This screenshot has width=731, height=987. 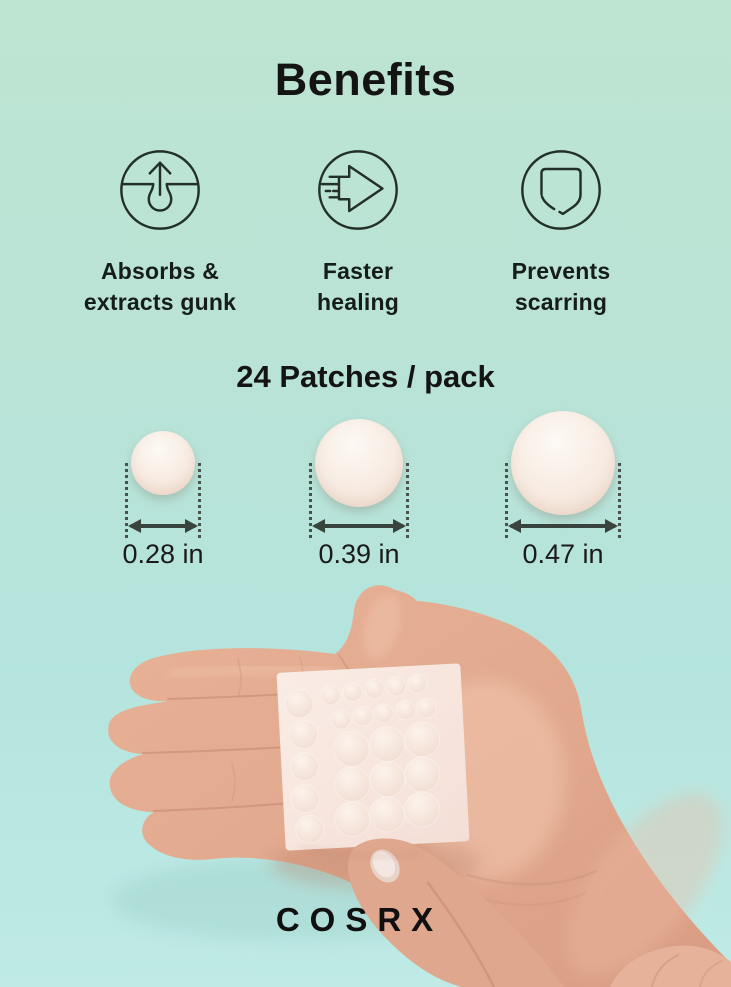 What do you see at coordinates (373, 757) in the screenshot?
I see `patch-sheet` at bounding box center [373, 757].